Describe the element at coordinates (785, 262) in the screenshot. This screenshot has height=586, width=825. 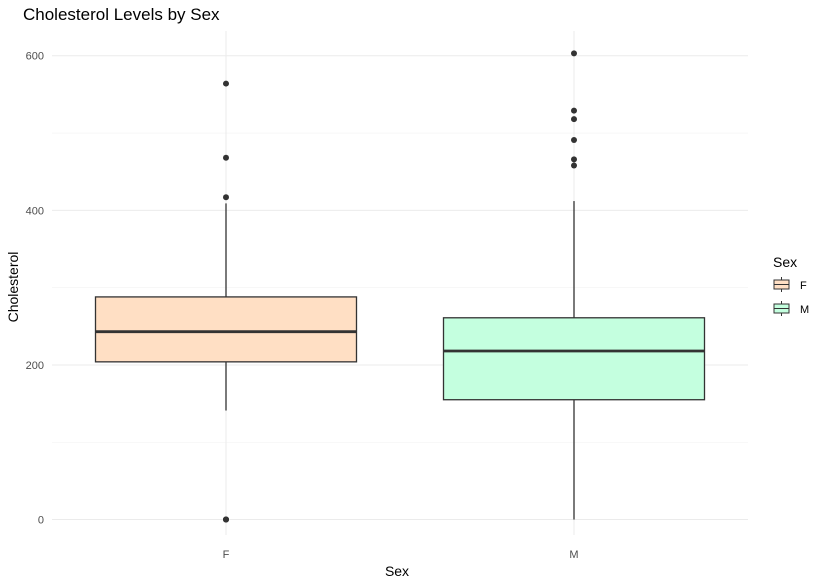
I see `legend-title: Sex` at that location.